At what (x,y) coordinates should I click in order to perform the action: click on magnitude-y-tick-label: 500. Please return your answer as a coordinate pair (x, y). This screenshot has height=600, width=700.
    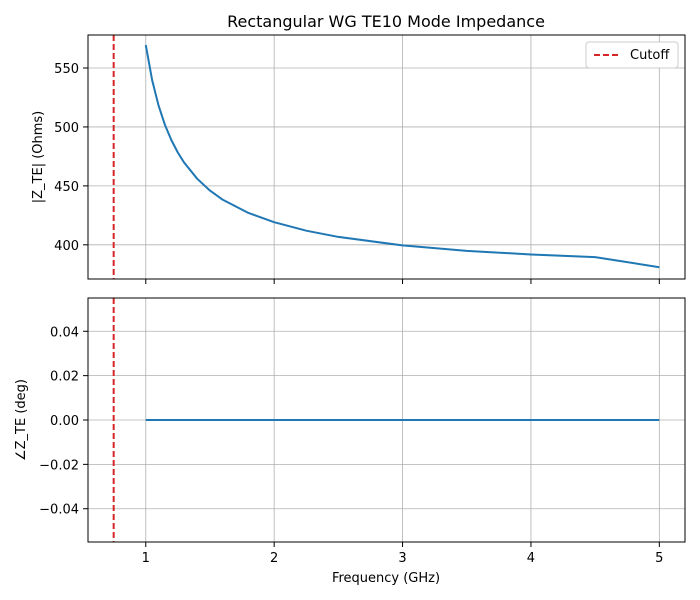
    Looking at the image, I should click on (66, 128).